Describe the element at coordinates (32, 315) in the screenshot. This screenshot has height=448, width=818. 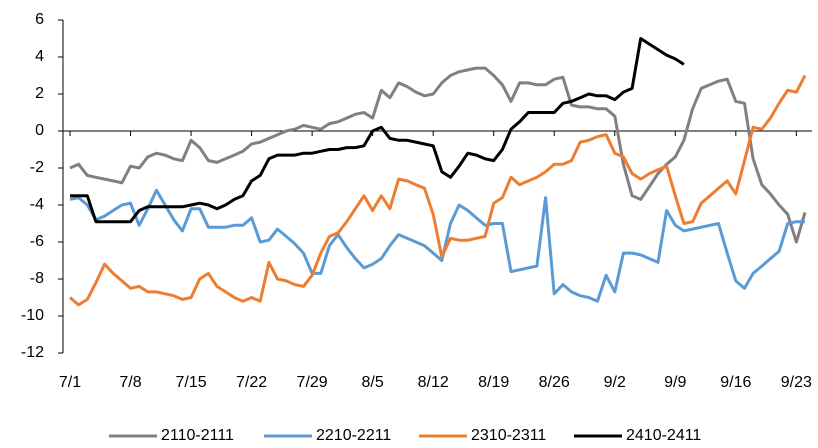
I see `y-tick-label: -10` at that location.